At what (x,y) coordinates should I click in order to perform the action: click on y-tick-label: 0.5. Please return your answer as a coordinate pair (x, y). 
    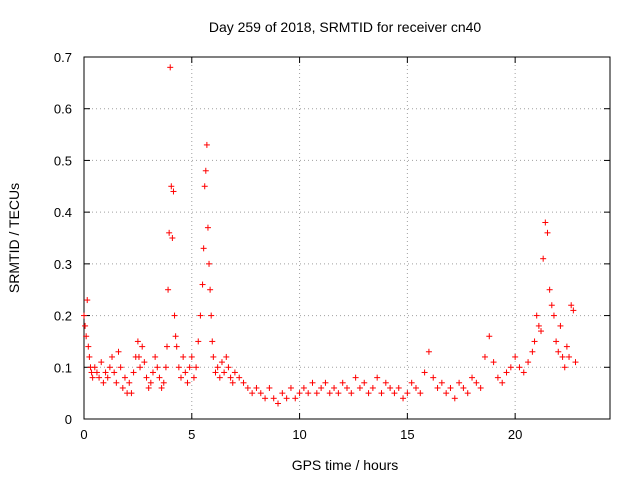
    Looking at the image, I should click on (63, 160).